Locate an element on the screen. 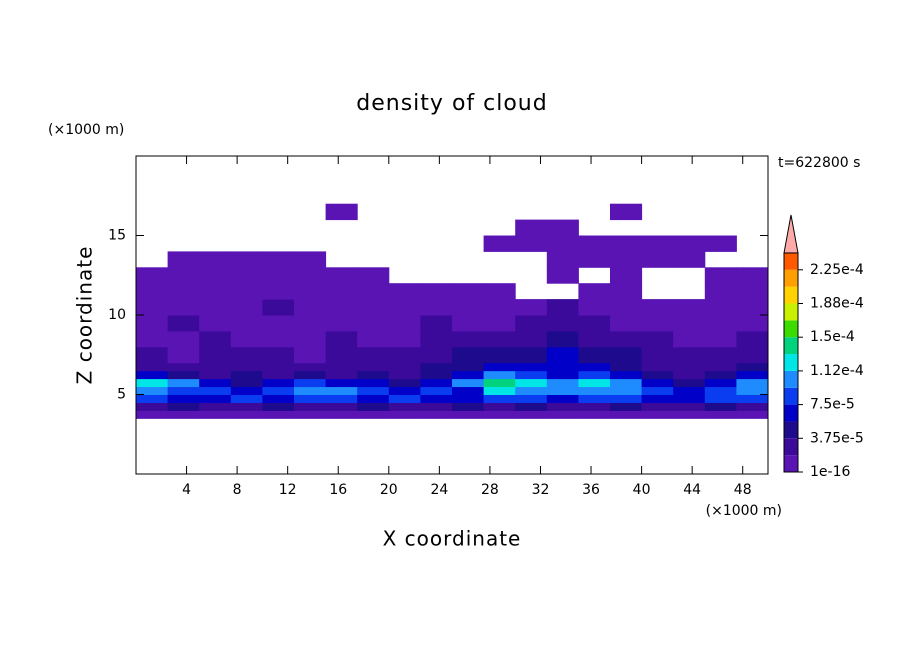 This screenshot has height=654, width=904. colorbar-label: 1.5e-4 is located at coordinates (832, 337).